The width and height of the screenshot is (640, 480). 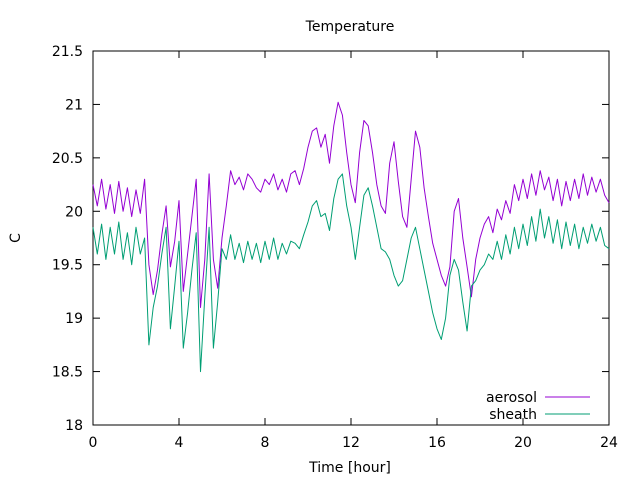 What do you see at coordinates (179, 443) in the screenshot?
I see `x-tick-label: 4` at bounding box center [179, 443].